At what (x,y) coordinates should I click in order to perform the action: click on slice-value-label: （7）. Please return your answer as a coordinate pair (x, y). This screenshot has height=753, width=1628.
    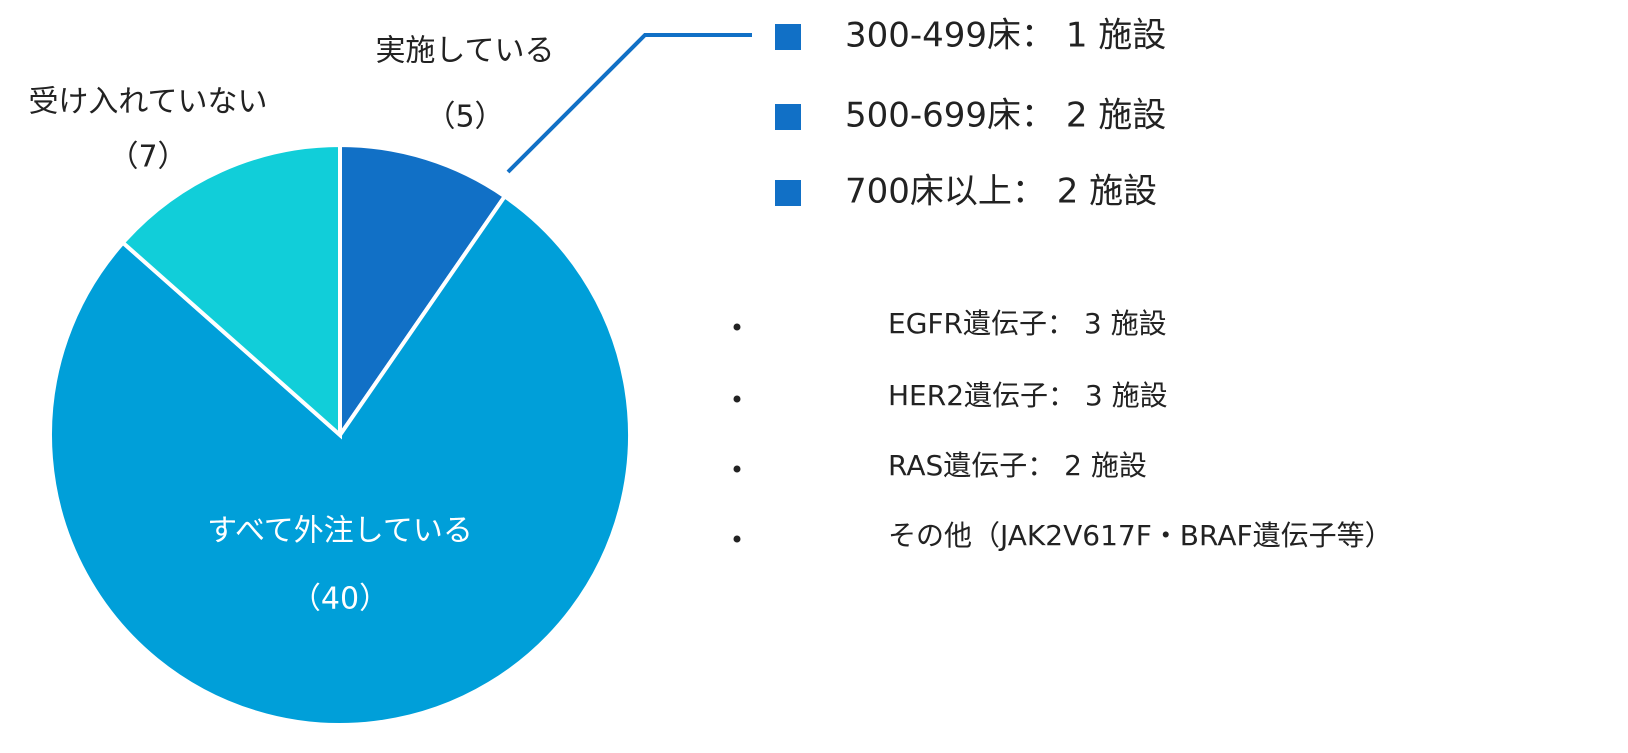
    Looking at the image, I should click on (147, 157).